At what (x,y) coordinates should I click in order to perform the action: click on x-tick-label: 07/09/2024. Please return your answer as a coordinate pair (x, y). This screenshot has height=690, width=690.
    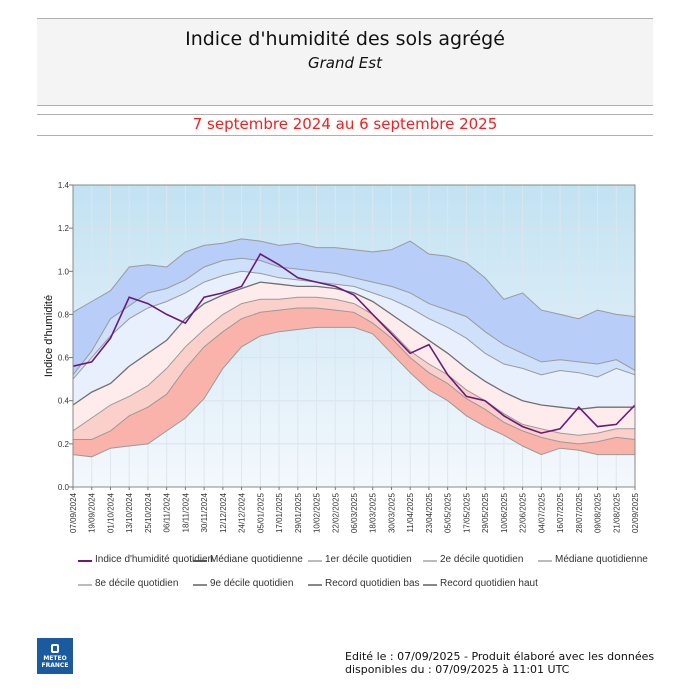
    Looking at the image, I should click on (73, 512).